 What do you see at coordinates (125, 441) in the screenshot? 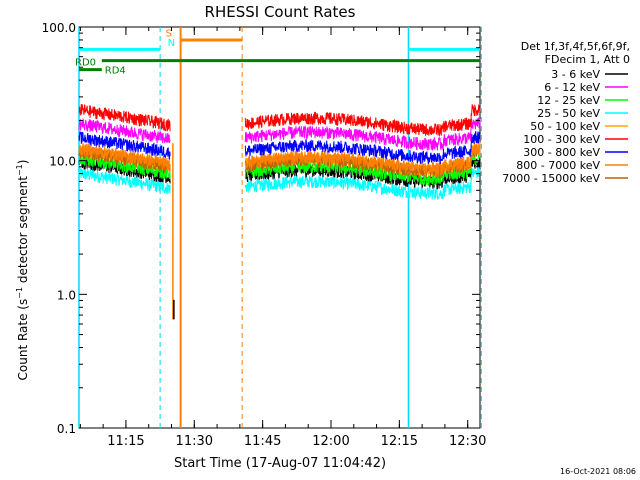
I see `x-tick-label: 11:15` at bounding box center [125, 441].